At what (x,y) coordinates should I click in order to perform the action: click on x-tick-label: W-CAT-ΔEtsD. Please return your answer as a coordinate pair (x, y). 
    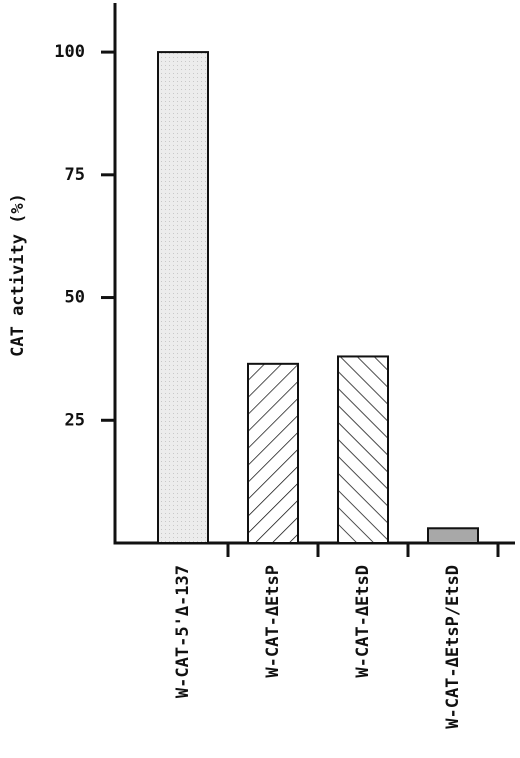
    Looking at the image, I should click on (363, 621).